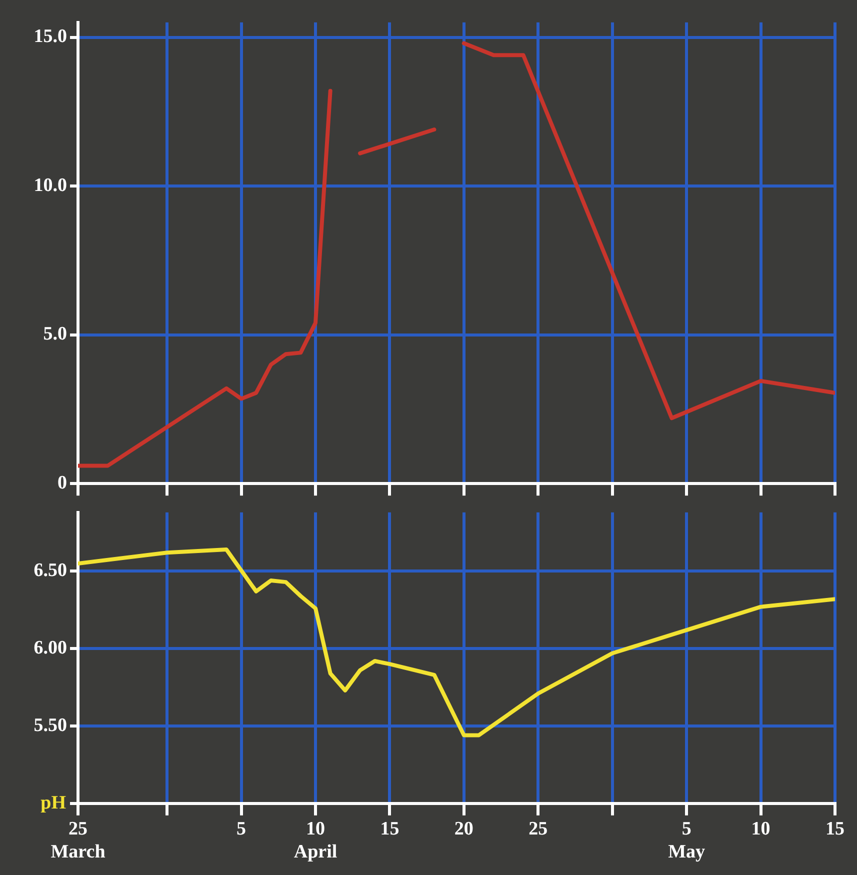 The height and width of the screenshot is (875, 857). Describe the element at coordinates (53, 803) in the screenshot. I see `y-axis-title: pH` at that location.